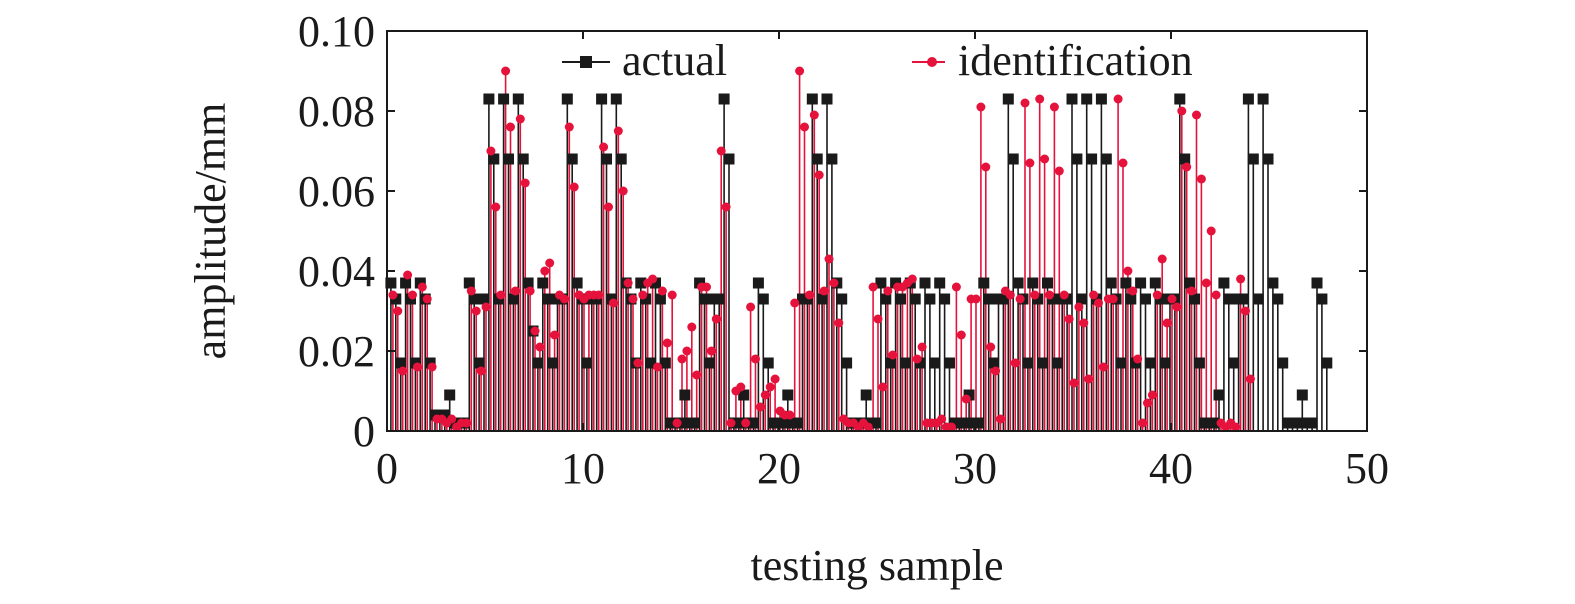  I want to click on legend-item-identification: identification, so click(1052, 60).